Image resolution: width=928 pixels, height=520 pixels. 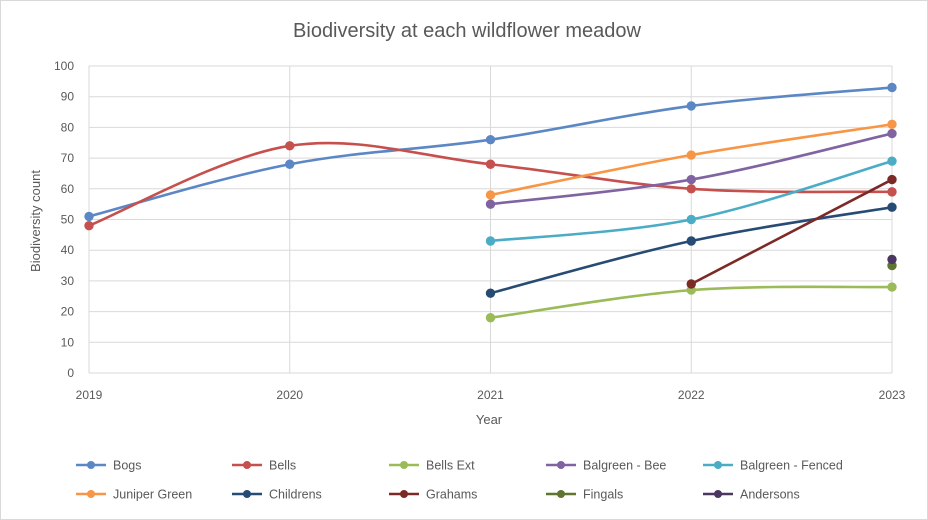 I want to click on data-point-andersons, so click(x=892, y=259).